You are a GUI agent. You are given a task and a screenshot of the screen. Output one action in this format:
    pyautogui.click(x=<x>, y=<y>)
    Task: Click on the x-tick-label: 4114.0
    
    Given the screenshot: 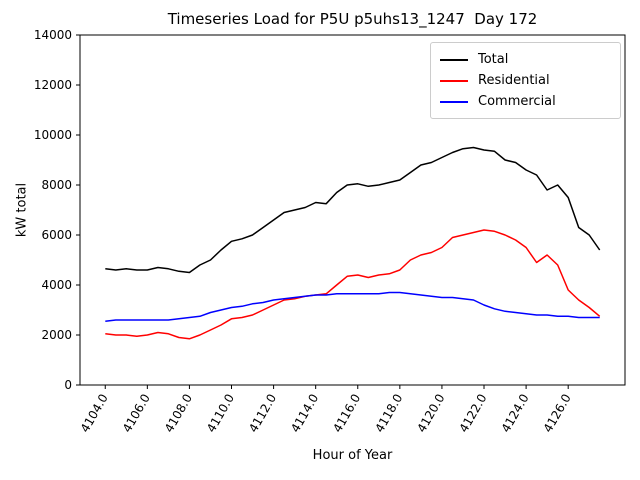 What is the action you would take?
    pyautogui.click(x=304, y=413)
    